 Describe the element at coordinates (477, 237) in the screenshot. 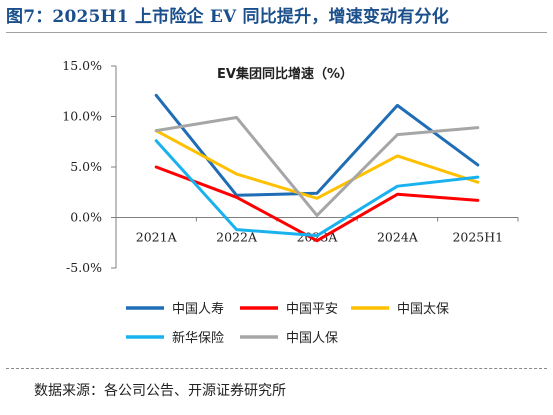

I see `x-tick-label: 2025H1` at that location.